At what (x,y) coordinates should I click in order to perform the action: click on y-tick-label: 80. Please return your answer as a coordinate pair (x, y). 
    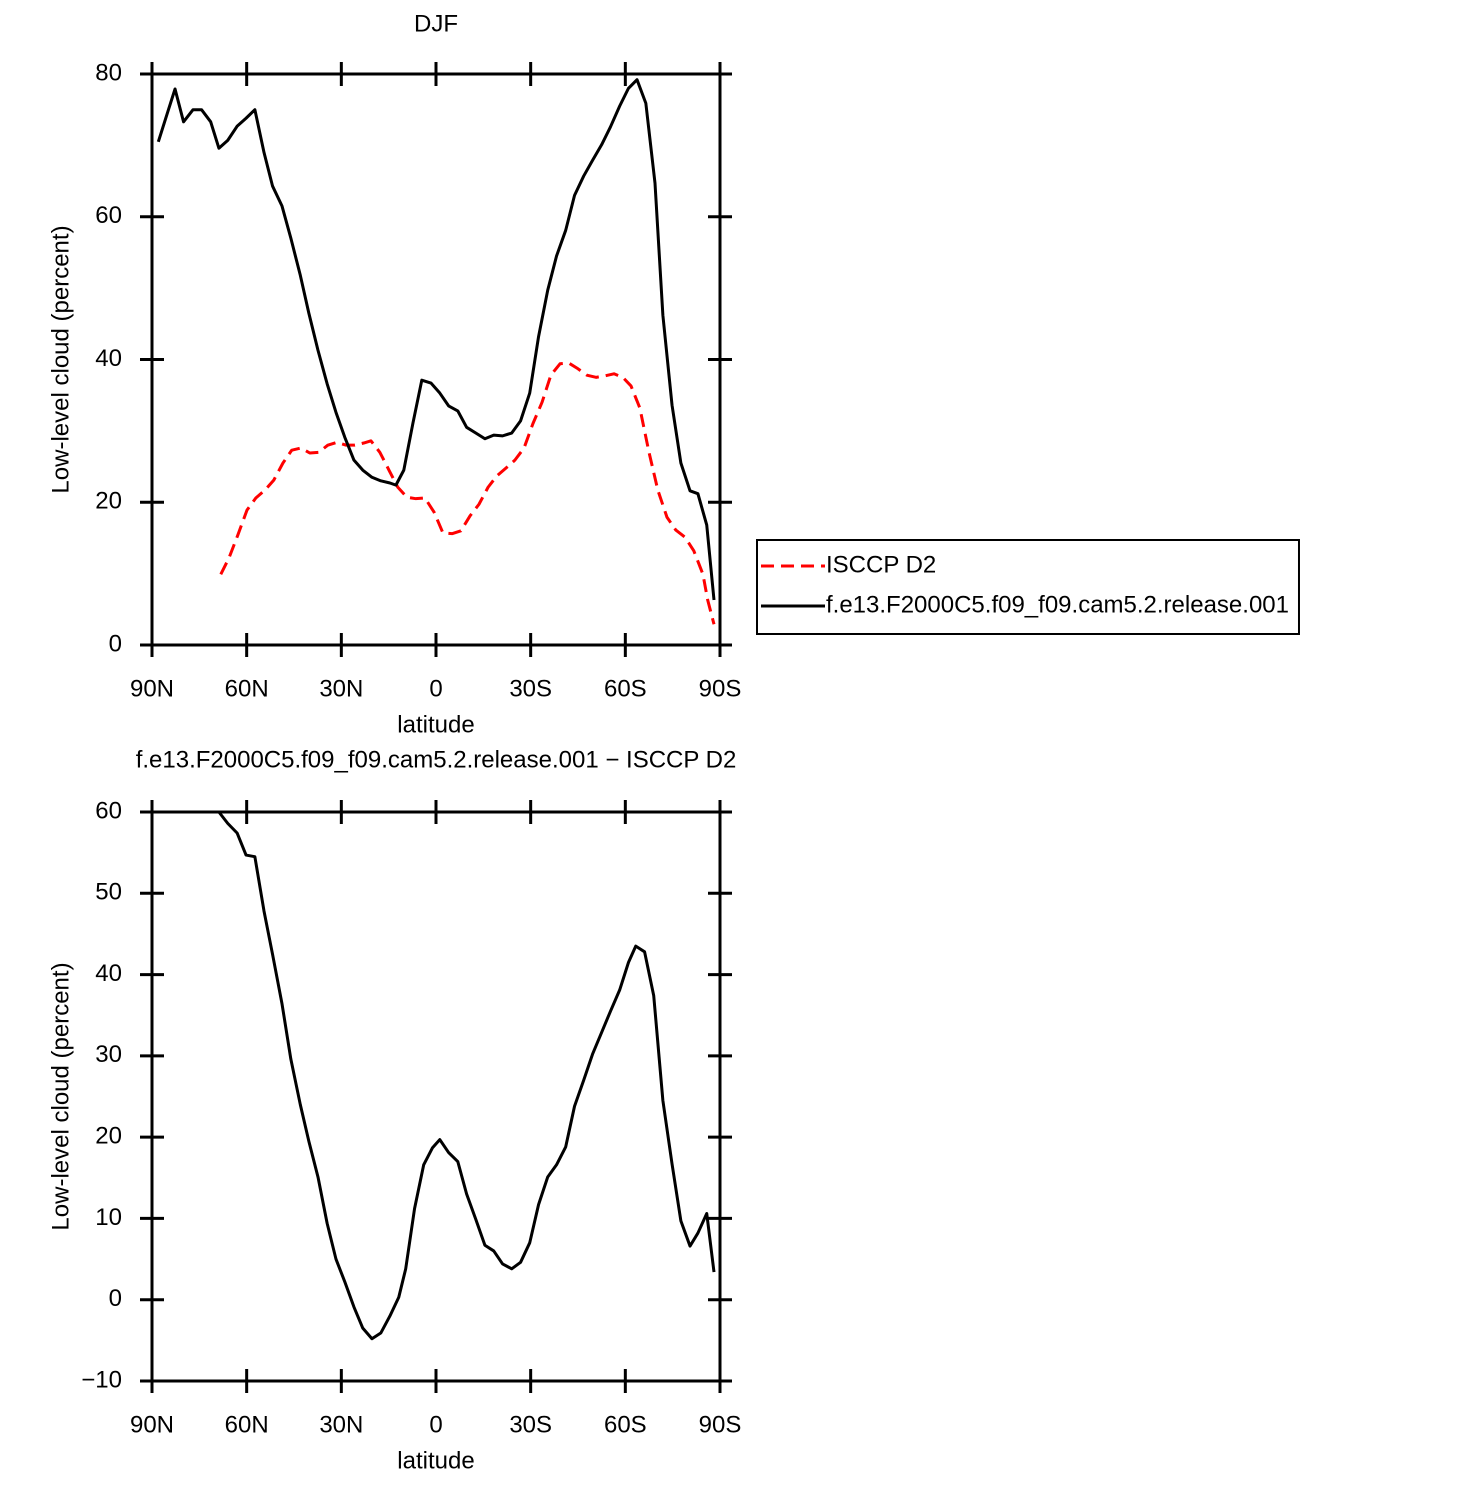
    Looking at the image, I should click on (108, 72).